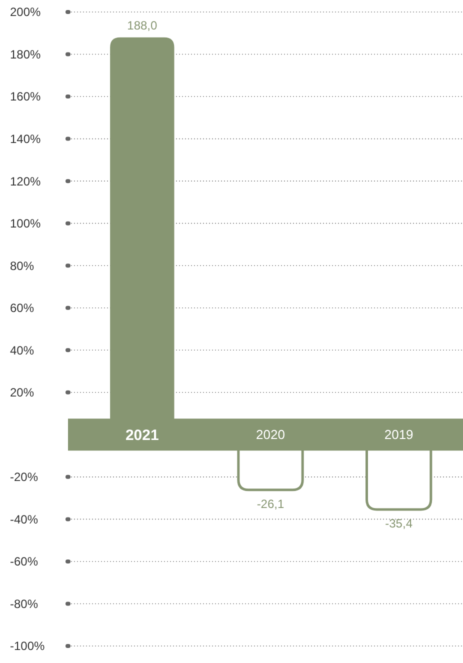 The width and height of the screenshot is (463, 663). What do you see at coordinates (24, 603) in the screenshot?
I see `y-tick-label: -80%` at bounding box center [24, 603].